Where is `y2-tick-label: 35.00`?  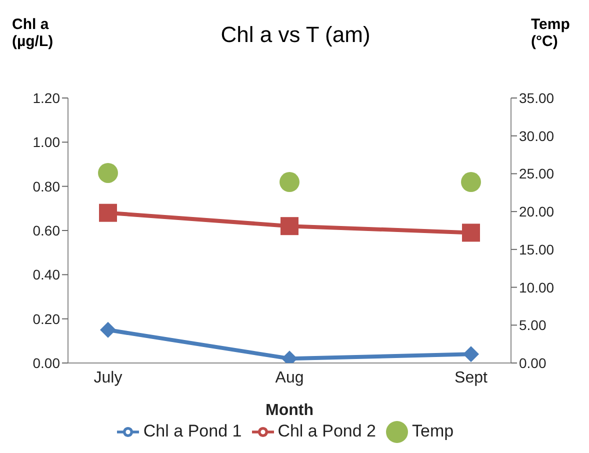 y2-tick-label: 35.00 is located at coordinates (536, 98).